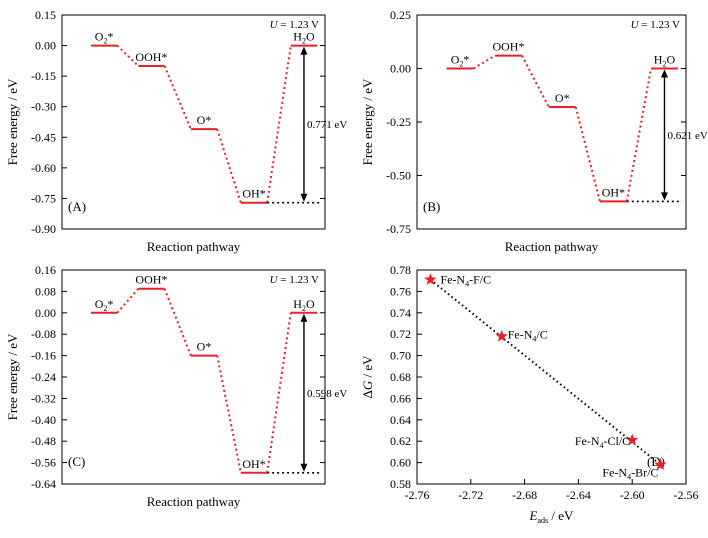 The height and width of the screenshot is (538, 708). What do you see at coordinates (431, 206) in the screenshot?
I see `panel-label: (B)` at bounding box center [431, 206].